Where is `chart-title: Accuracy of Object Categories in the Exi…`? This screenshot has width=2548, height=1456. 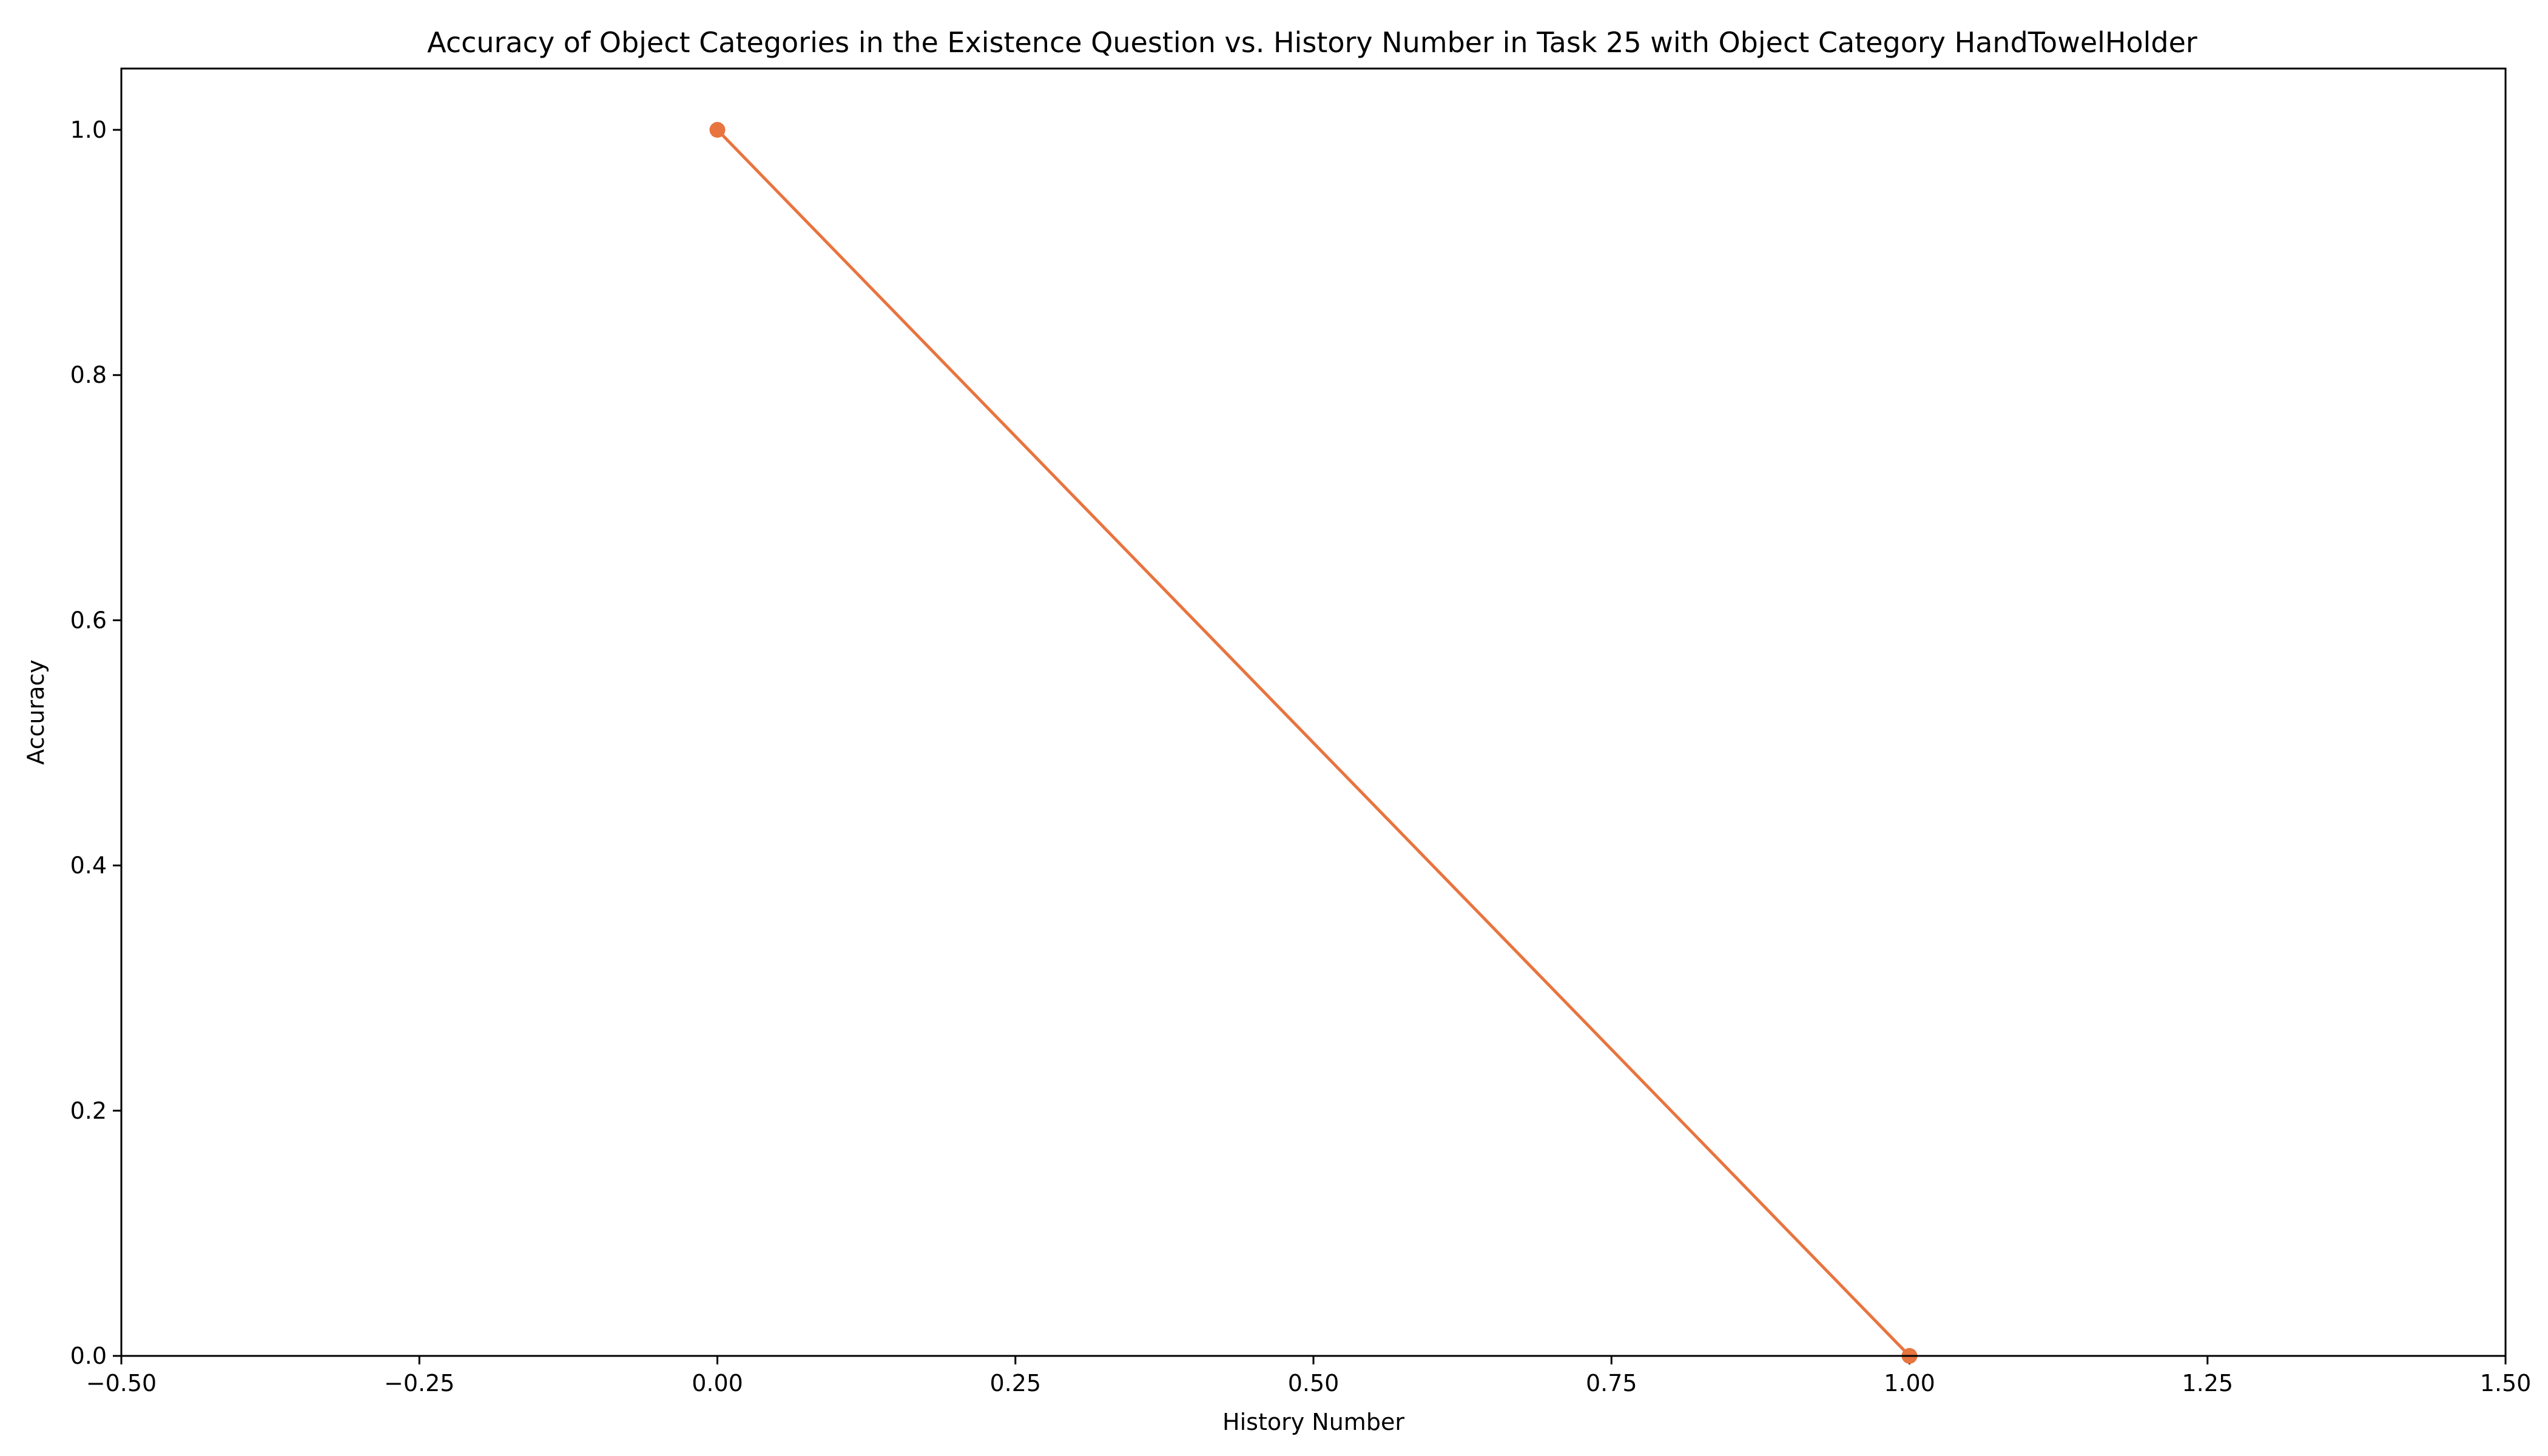 chart-title: Accuracy of Object Categories in the Exi… is located at coordinates (1312, 42).